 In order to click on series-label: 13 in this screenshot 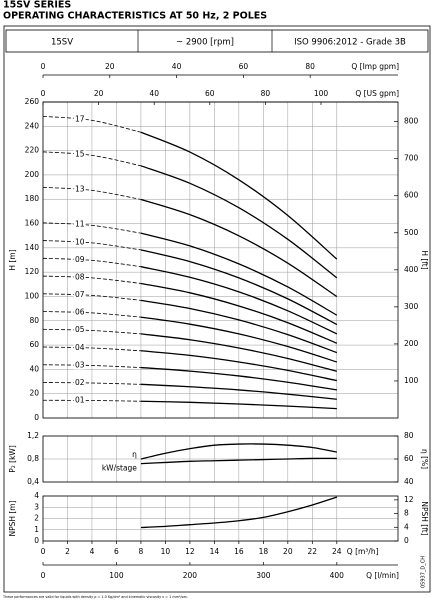, I will do `click(80, 189)`.